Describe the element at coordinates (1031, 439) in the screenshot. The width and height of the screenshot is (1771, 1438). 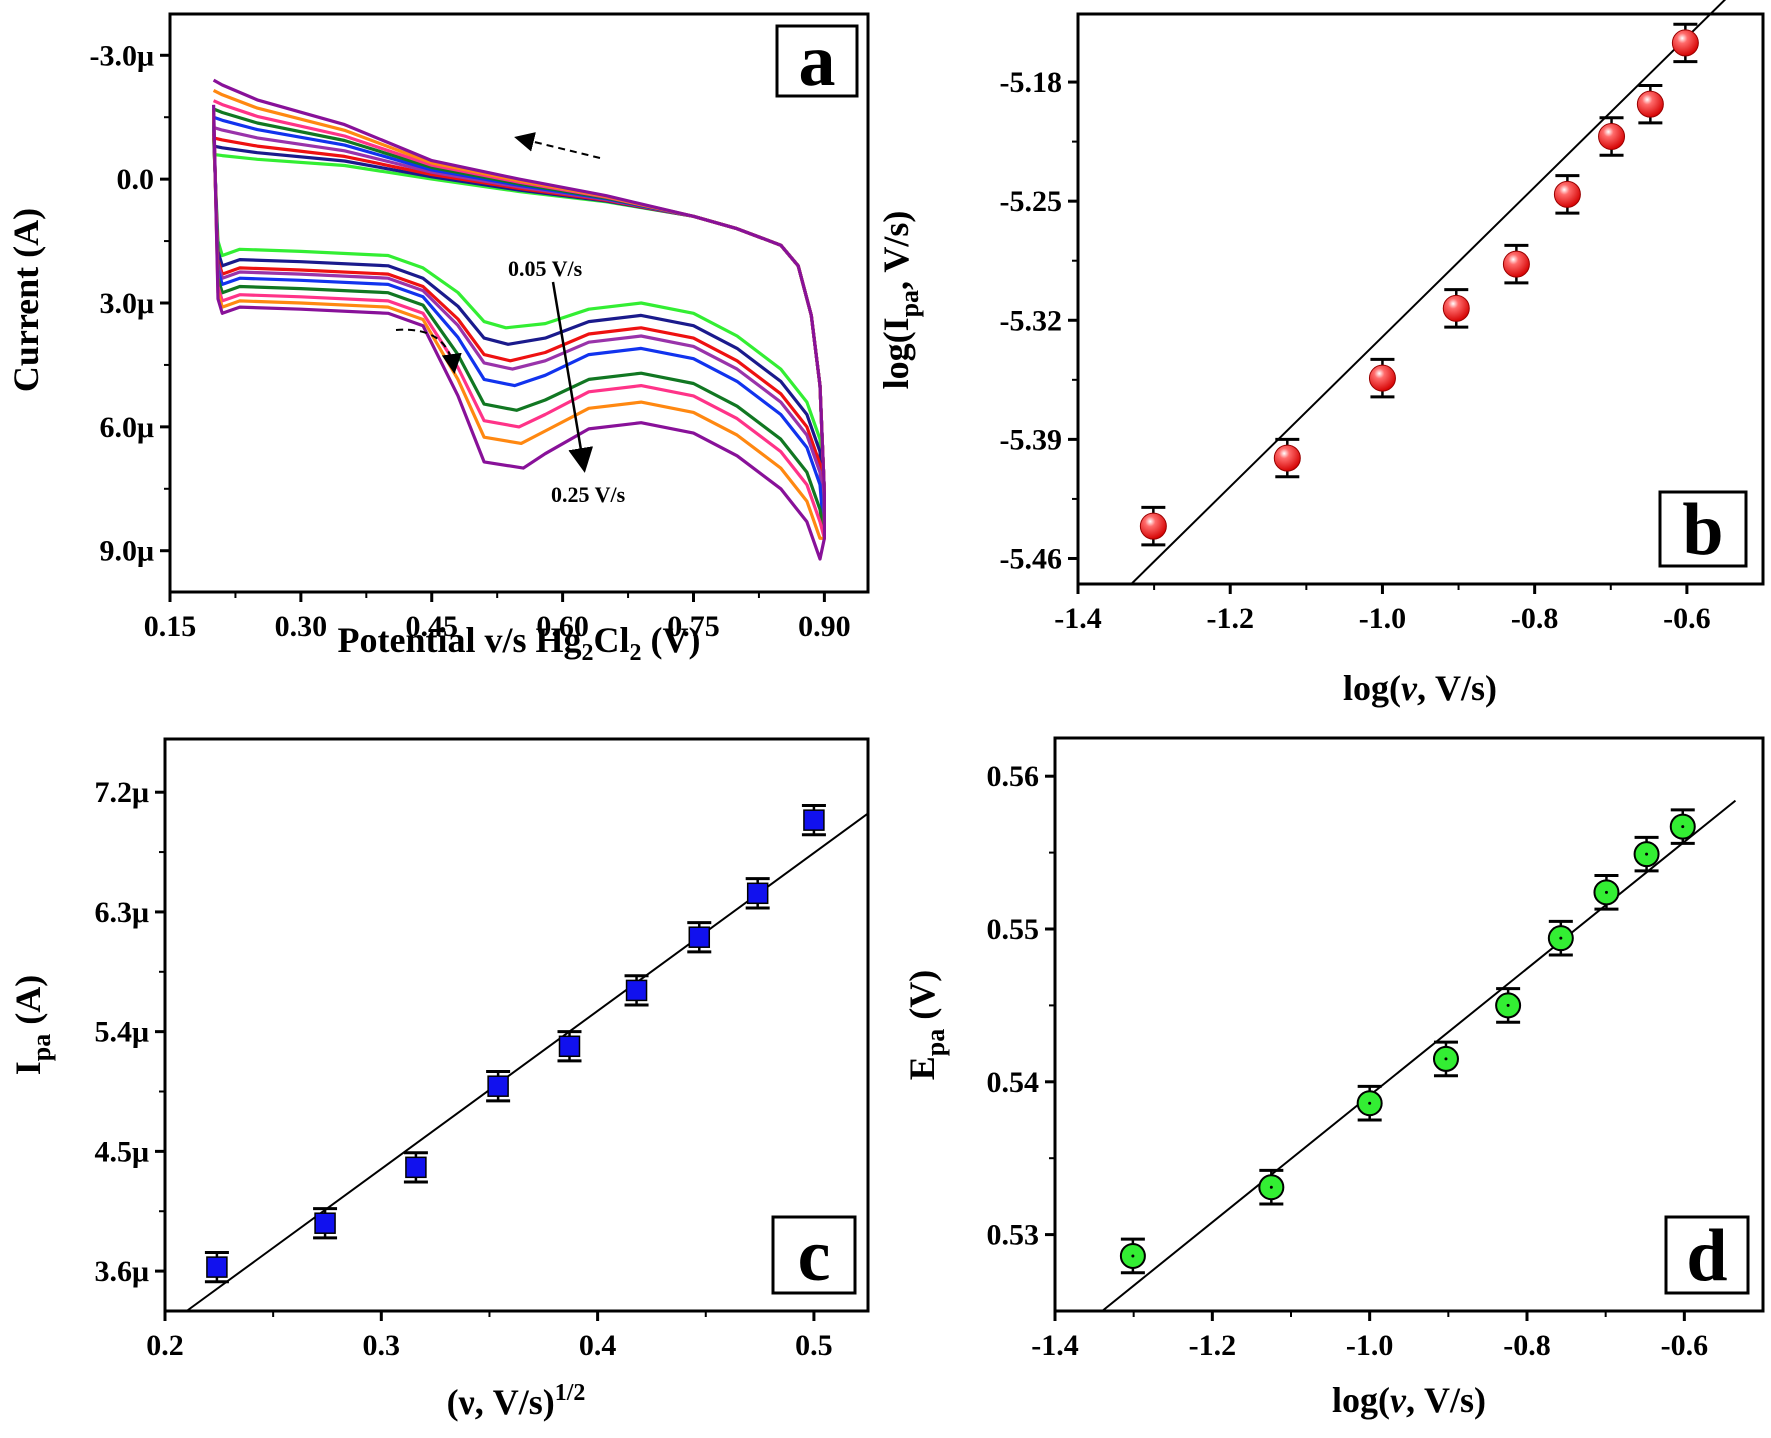
I see `y-tick-label: -5.39` at that location.